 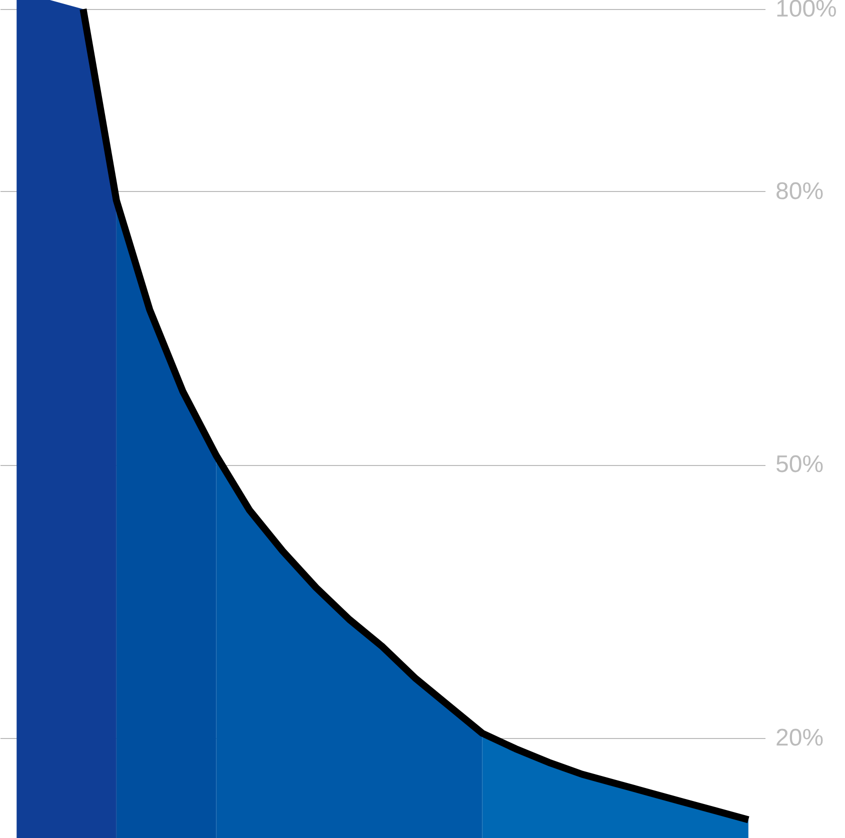 I want to click on y-tick-label: 20%, so click(x=800, y=738).